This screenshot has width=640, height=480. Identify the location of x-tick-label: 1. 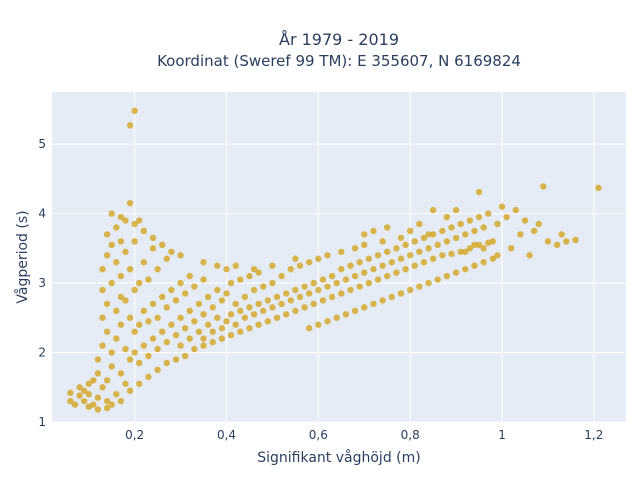
(502, 435).